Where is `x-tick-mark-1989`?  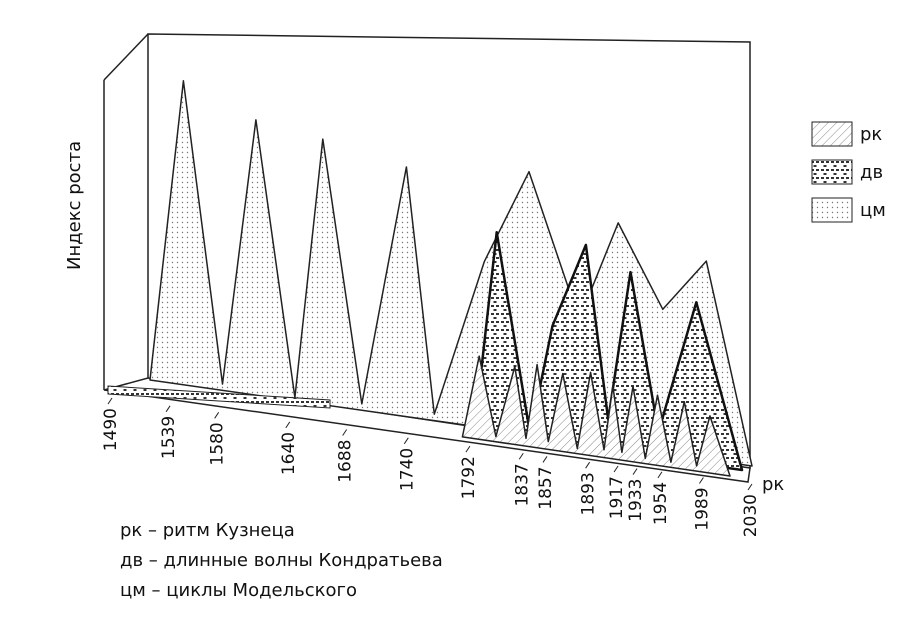 x-tick-mark-1989 is located at coordinates (701, 480).